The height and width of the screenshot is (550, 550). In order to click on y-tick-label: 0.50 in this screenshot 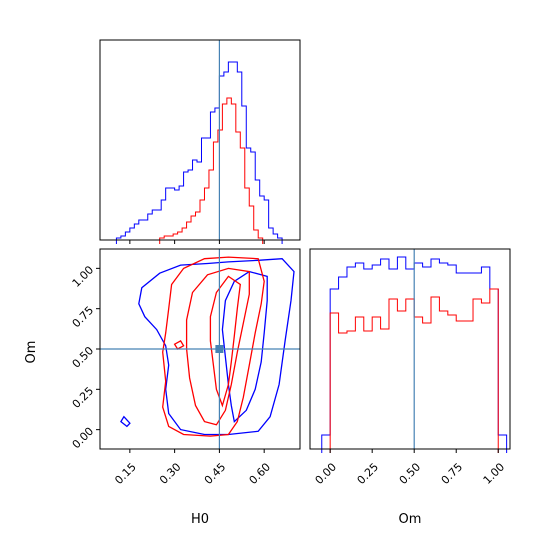, I will do `click(83, 357)`.